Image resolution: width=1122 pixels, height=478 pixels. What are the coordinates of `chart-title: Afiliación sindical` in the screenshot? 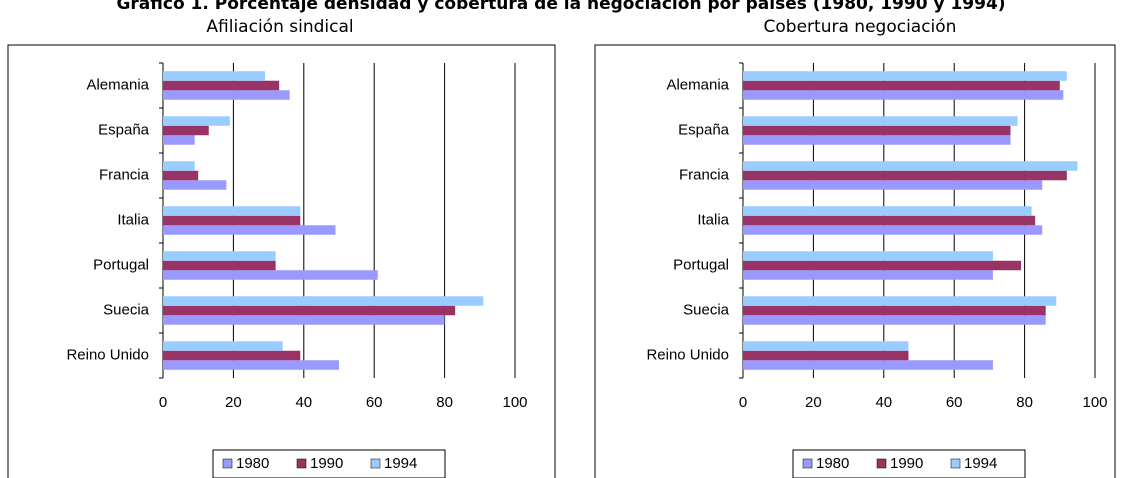 It's located at (279, 27).